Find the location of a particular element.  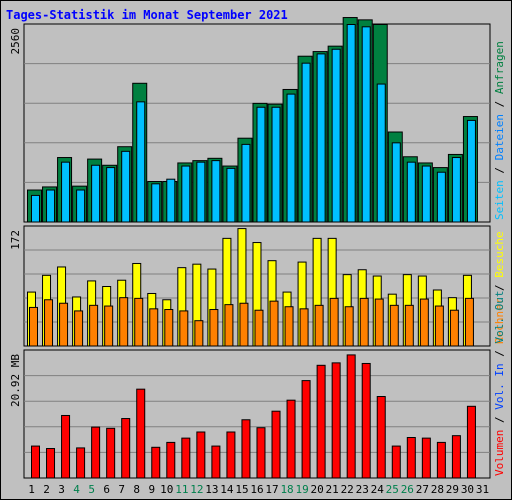

x-tick-label-day-13: 13 is located at coordinates (211, 489).